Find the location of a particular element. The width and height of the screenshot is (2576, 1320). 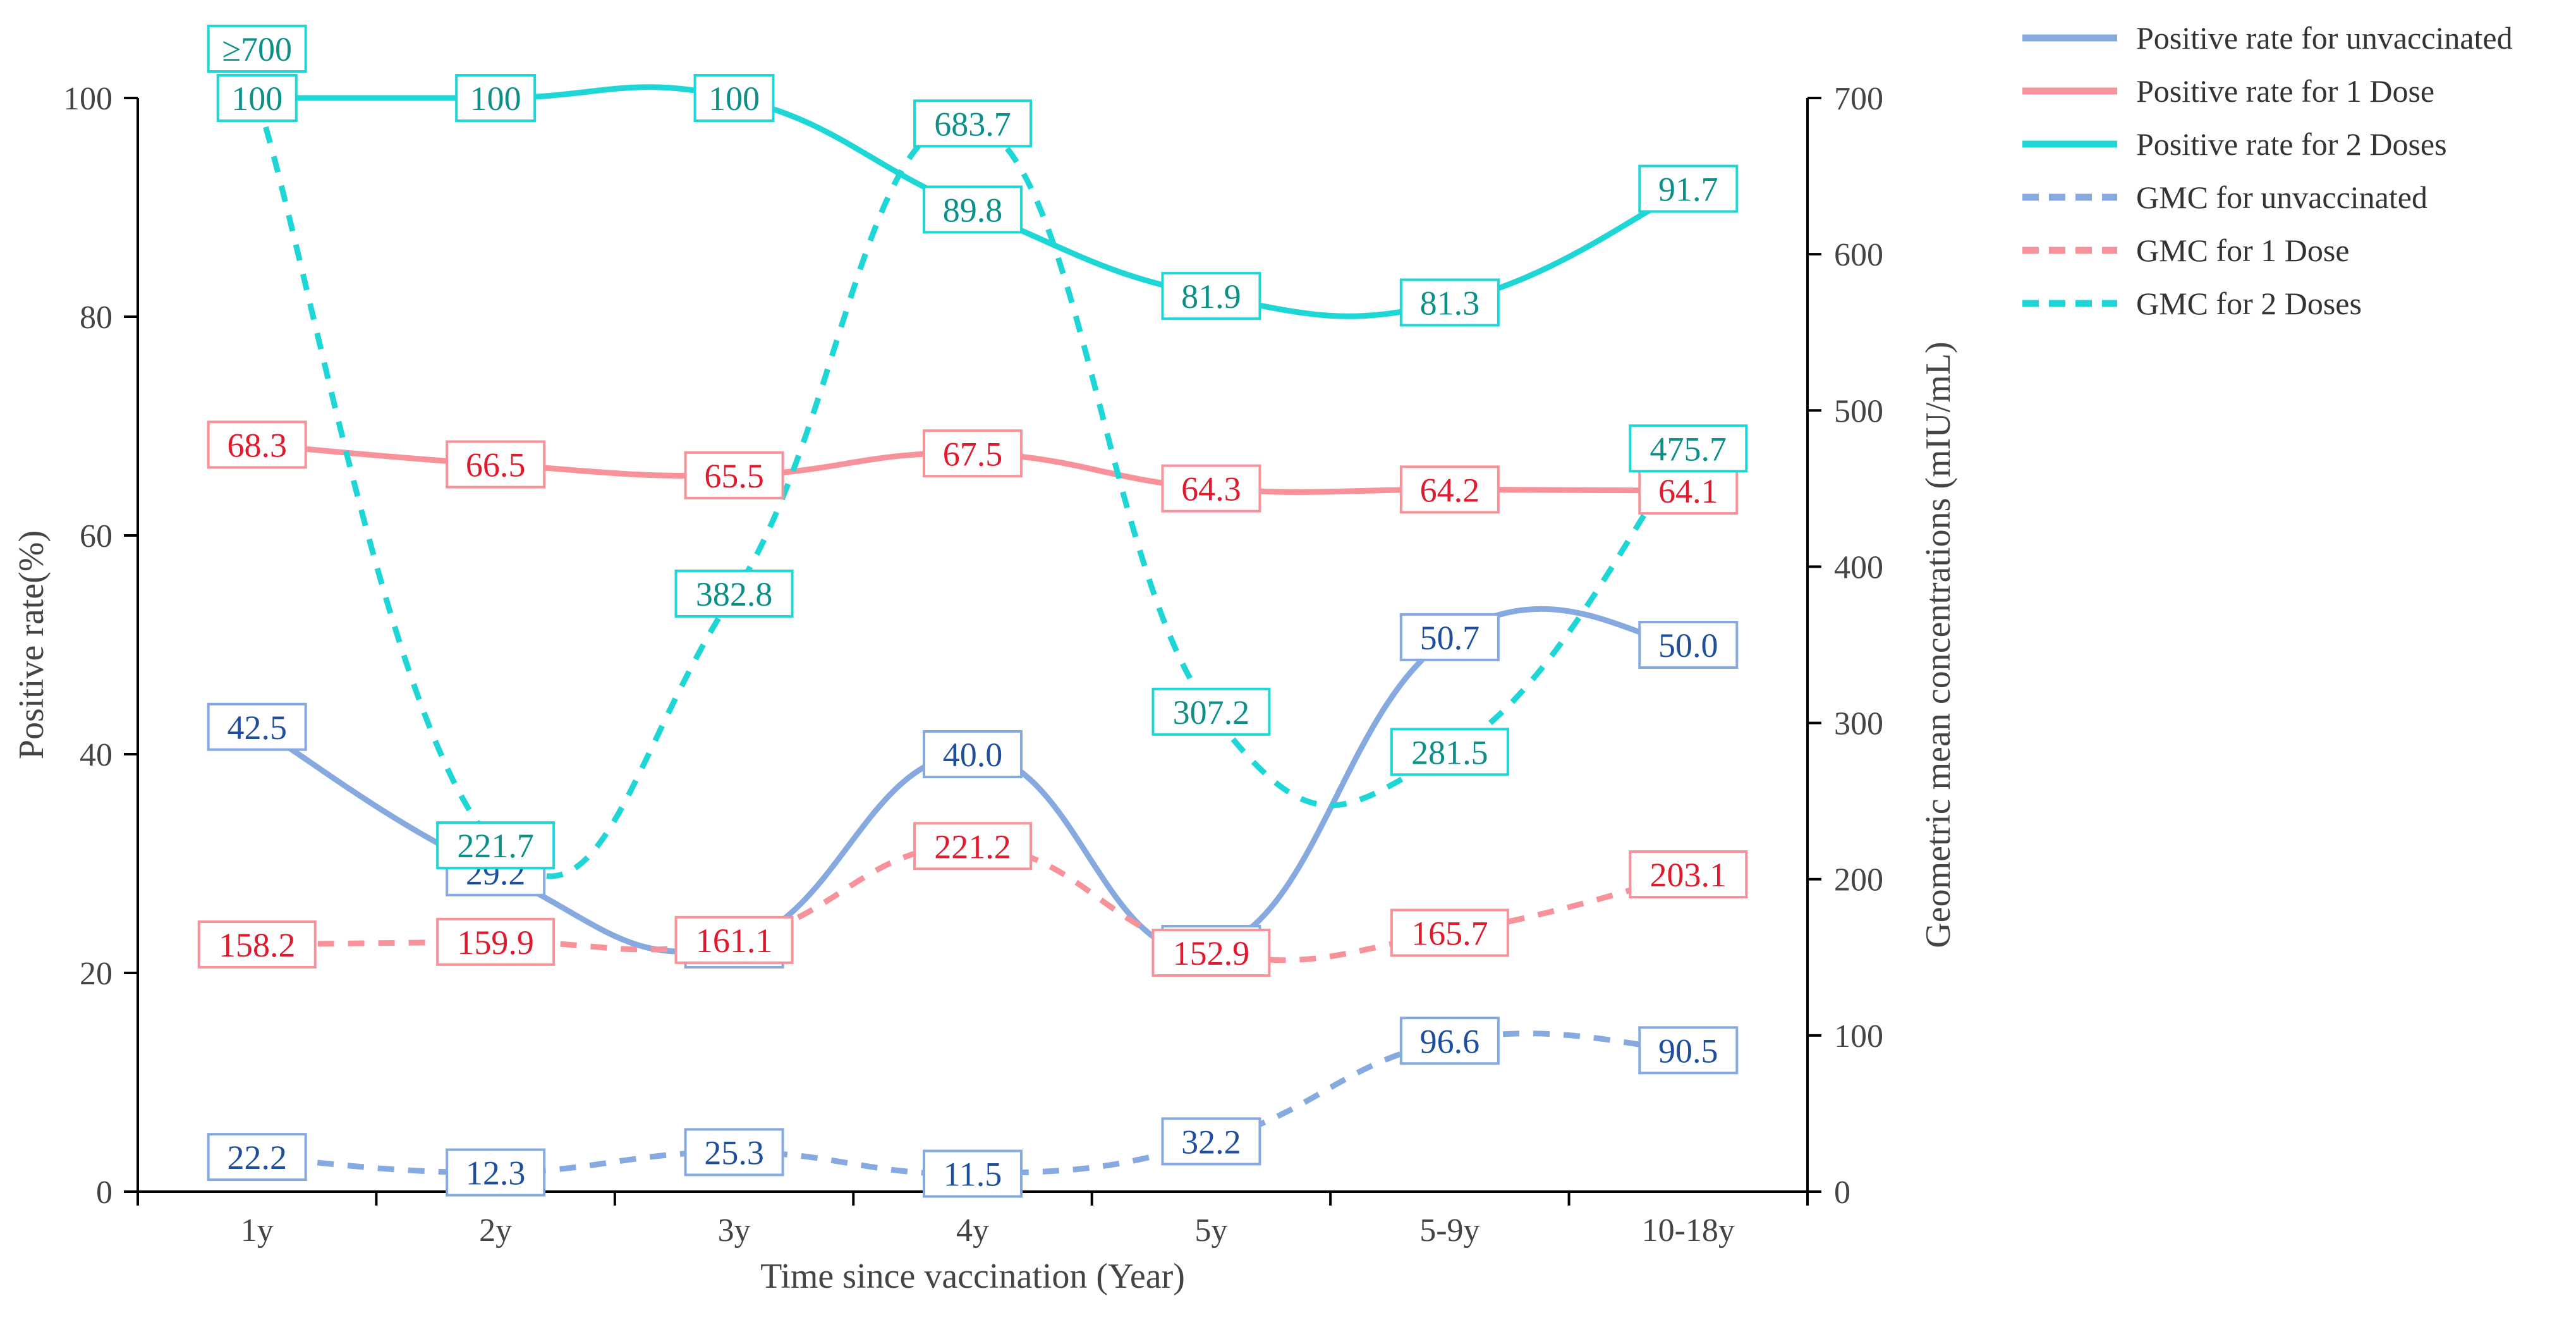

data-label: 66.5 is located at coordinates (496, 464).